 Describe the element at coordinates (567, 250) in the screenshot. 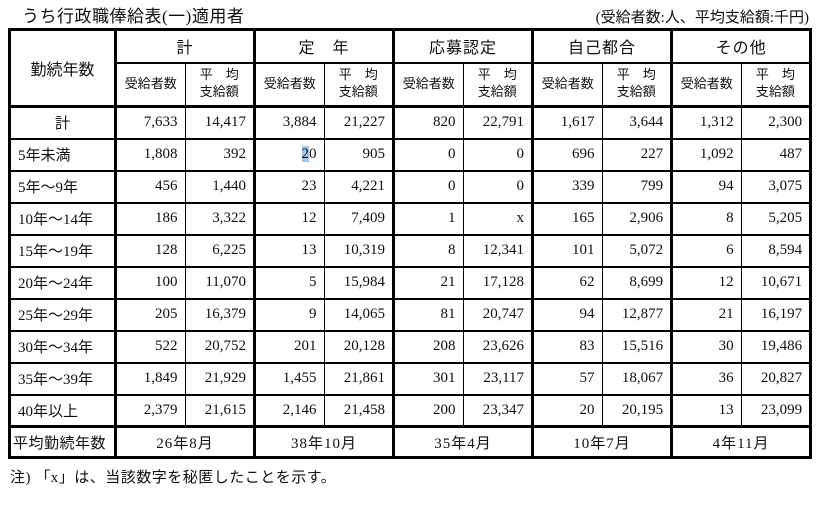

I see `table-cell: 101` at that location.